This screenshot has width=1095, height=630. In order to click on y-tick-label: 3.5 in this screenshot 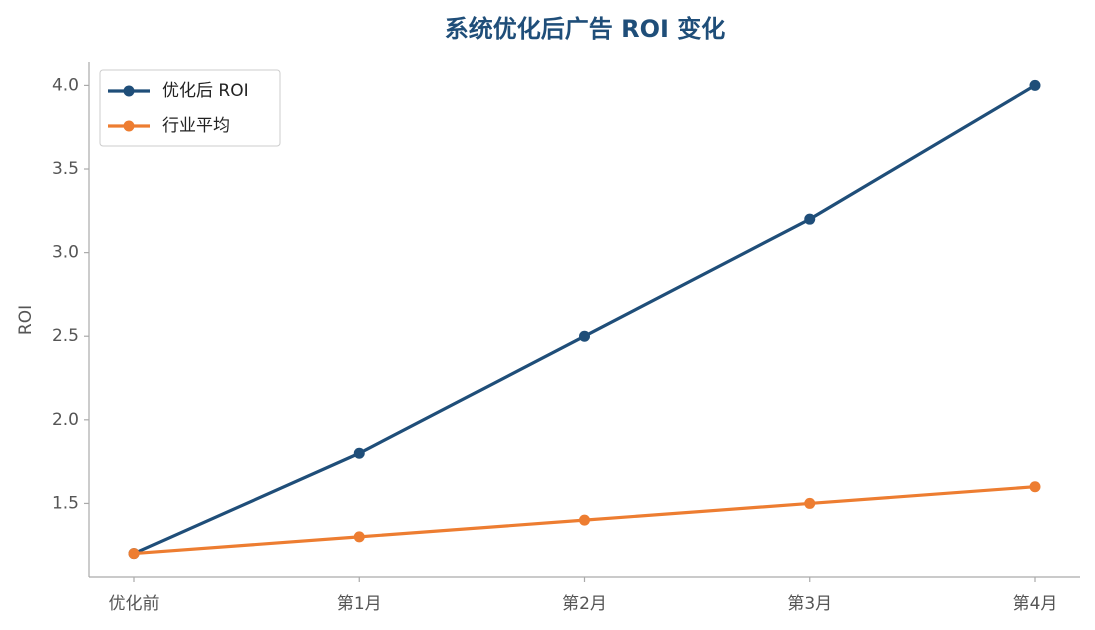, I will do `click(65, 169)`.